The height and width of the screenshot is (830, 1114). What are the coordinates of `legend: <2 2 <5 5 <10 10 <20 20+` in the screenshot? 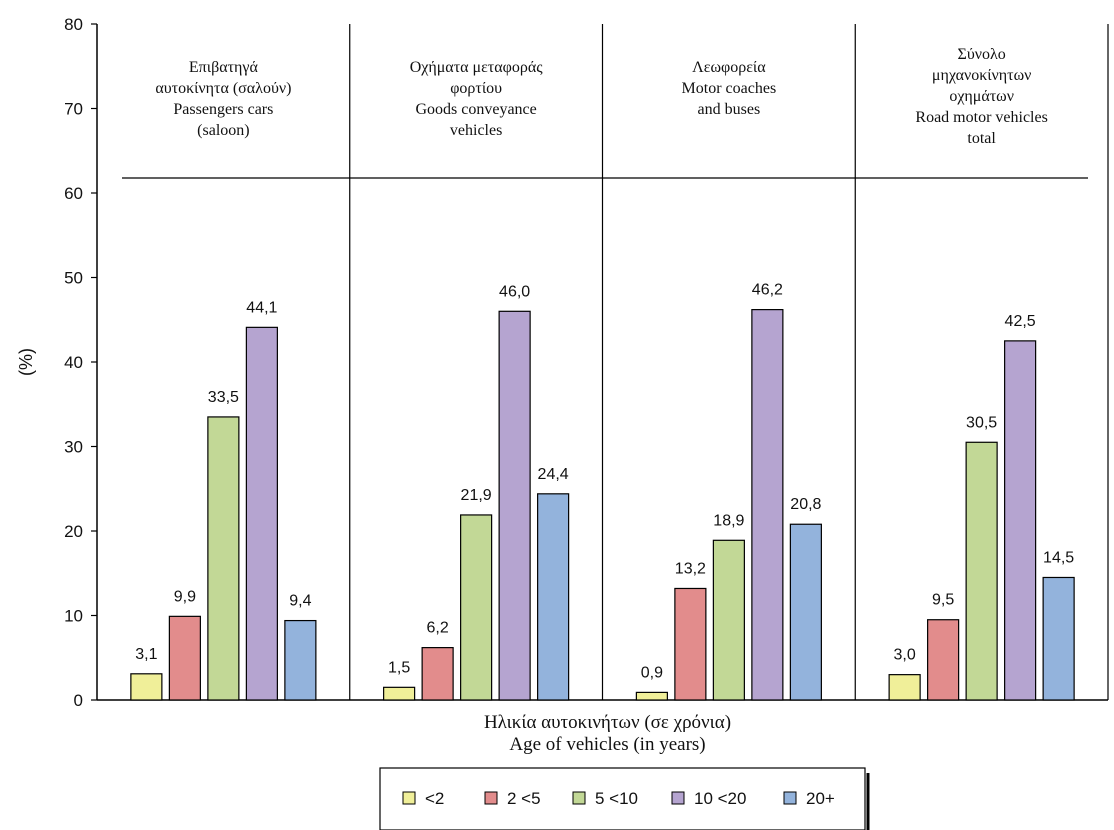 It's located at (624, 798).